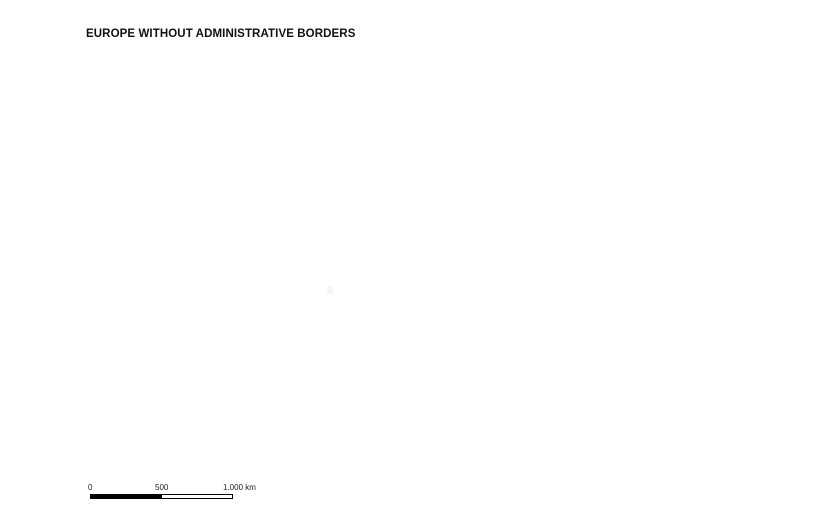 The image size is (840, 520). I want to click on map-title: EUROPE WITHOUT ADMINISTRATIVE BORDERS, so click(221, 34).